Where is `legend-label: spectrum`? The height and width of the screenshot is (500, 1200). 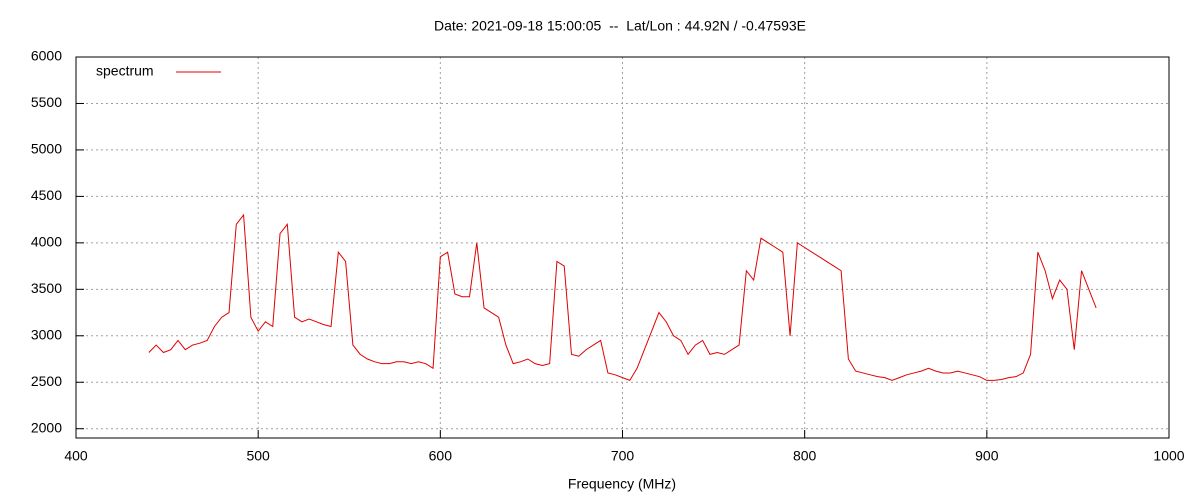 legend-label: spectrum is located at coordinates (125, 71).